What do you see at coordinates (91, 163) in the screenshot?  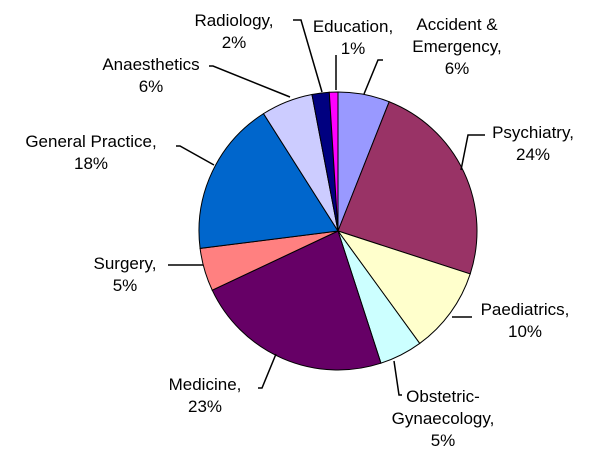 I see `slice-label-line: 18%` at bounding box center [91, 163].